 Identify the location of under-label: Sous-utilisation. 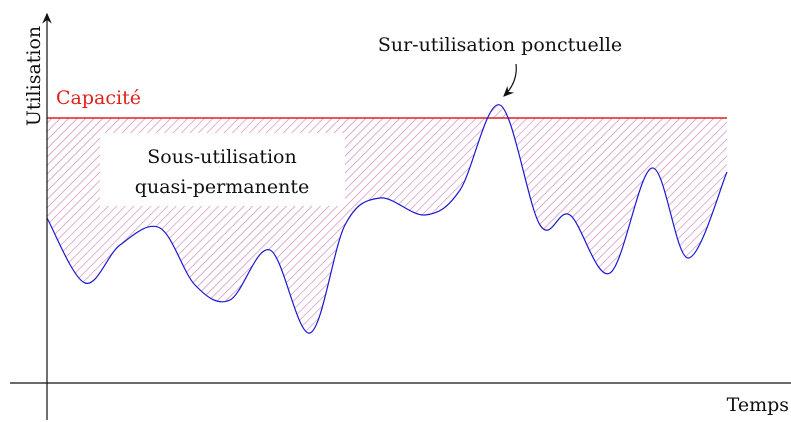
(221, 157).